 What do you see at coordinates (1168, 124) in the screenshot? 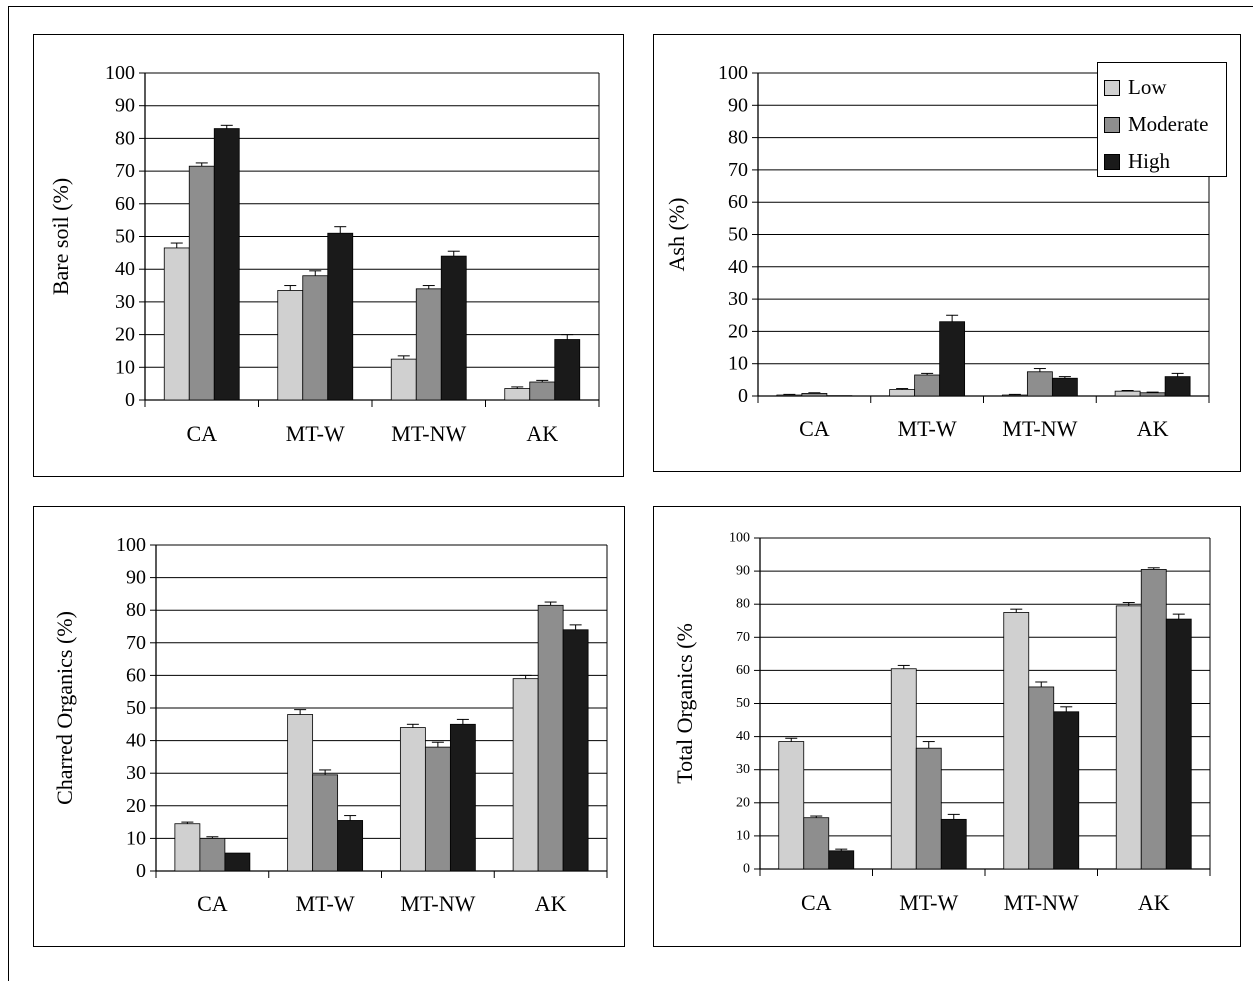
I see `legend-label-moderate: Moderate` at bounding box center [1168, 124].